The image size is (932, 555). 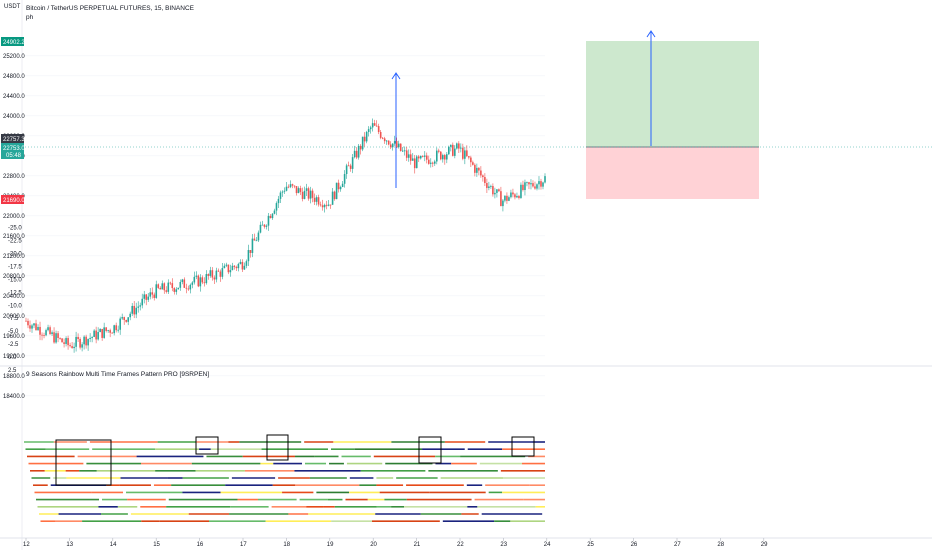 What do you see at coordinates (13, 199) in the screenshot?
I see `stop-price-tag: 21690.0` at bounding box center [13, 199].